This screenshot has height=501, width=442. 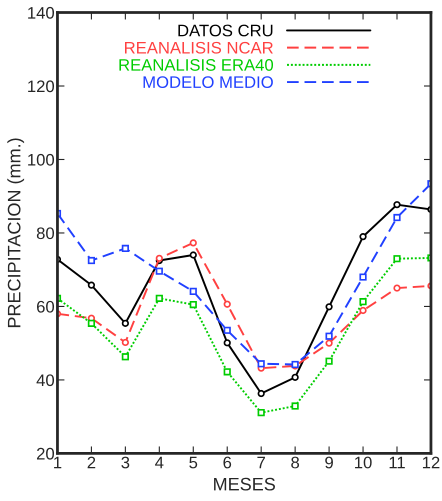 I want to click on x-tick-label: 8, so click(x=295, y=462).